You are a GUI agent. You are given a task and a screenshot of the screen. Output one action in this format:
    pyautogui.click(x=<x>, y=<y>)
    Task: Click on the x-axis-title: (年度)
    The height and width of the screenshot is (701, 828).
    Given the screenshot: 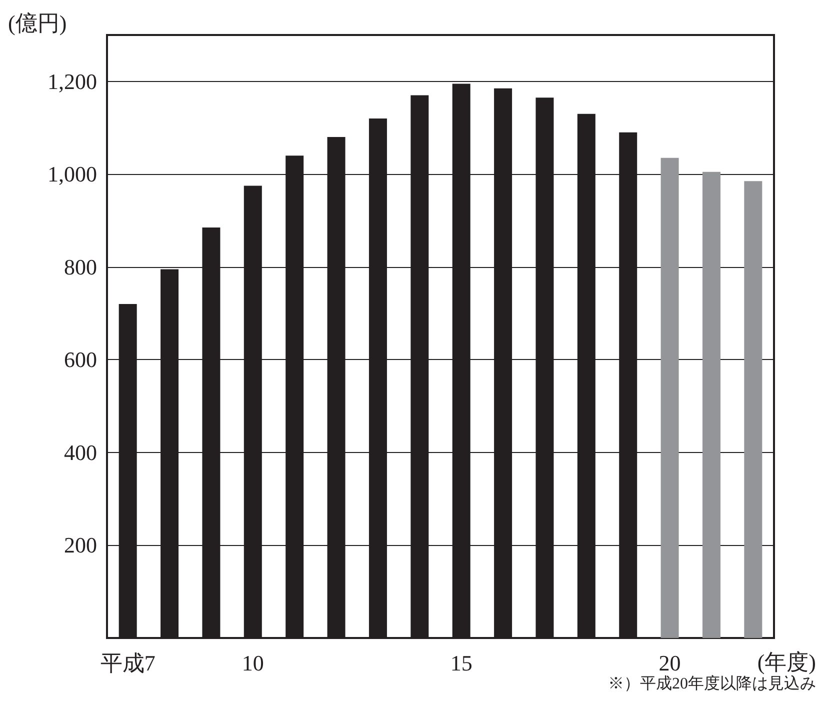 What is the action you would take?
    pyautogui.click(x=786, y=662)
    